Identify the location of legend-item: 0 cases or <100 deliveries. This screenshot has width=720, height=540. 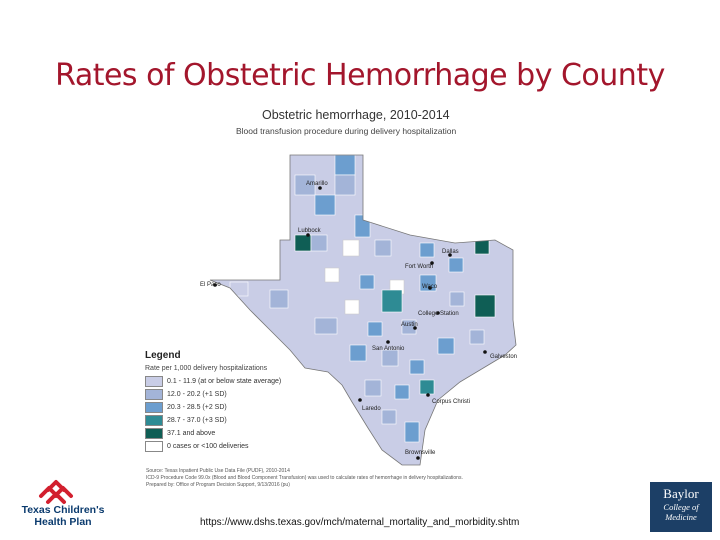
(225, 446).